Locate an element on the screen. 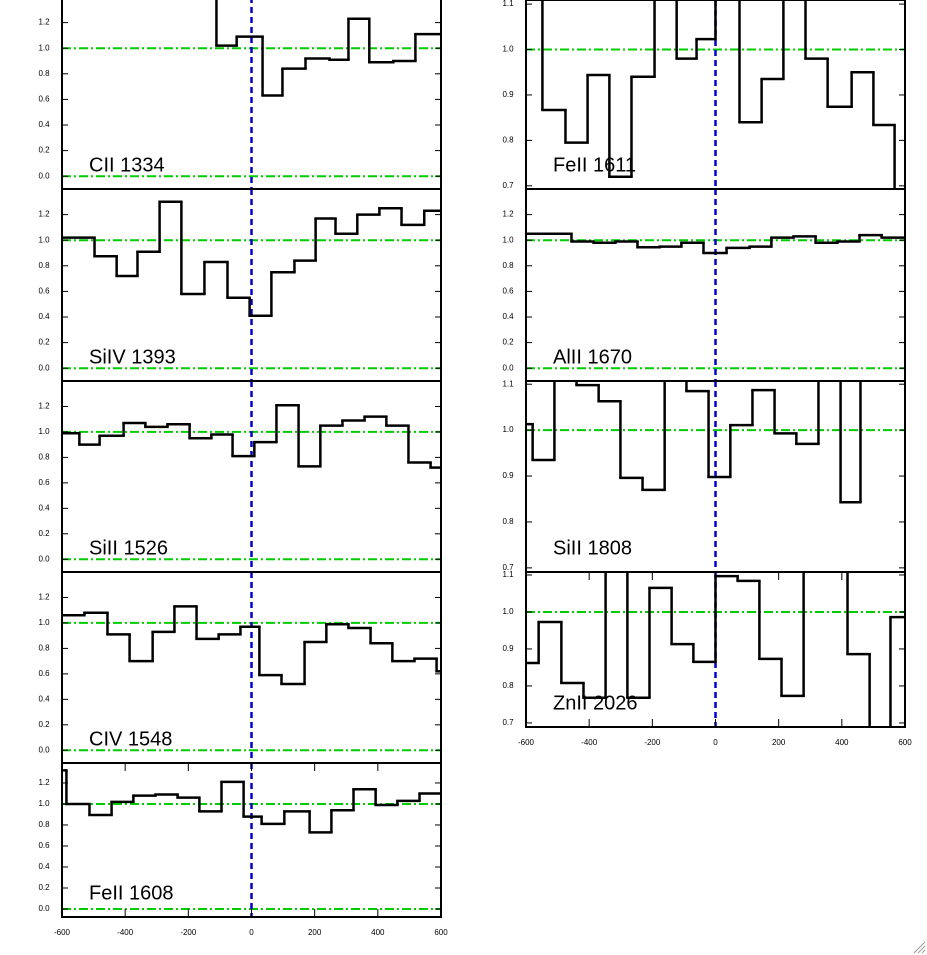 The height and width of the screenshot is (955, 927). transition-label: ZnII 2026 is located at coordinates (595, 703).